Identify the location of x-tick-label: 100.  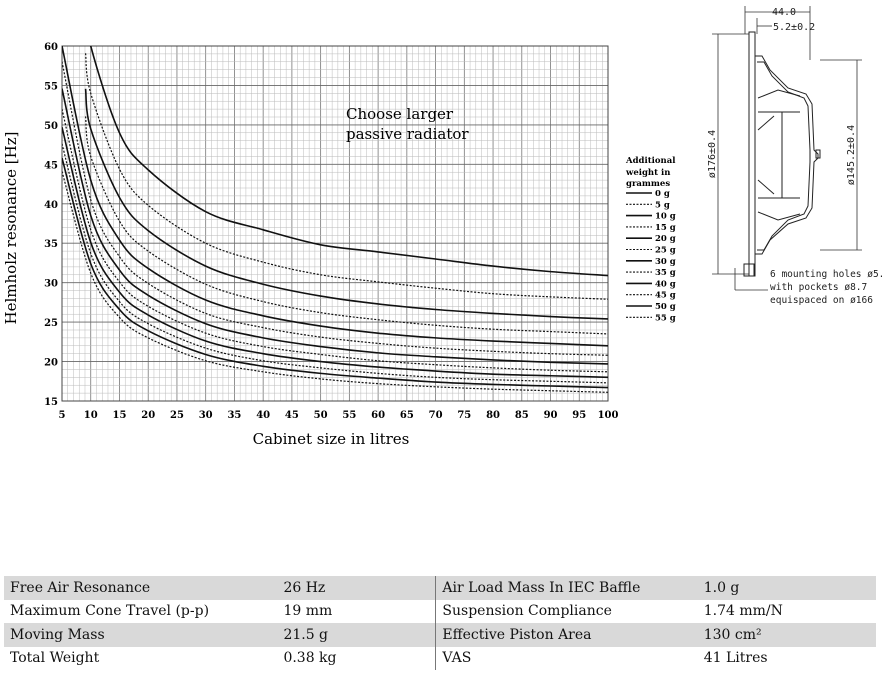
(608, 415).